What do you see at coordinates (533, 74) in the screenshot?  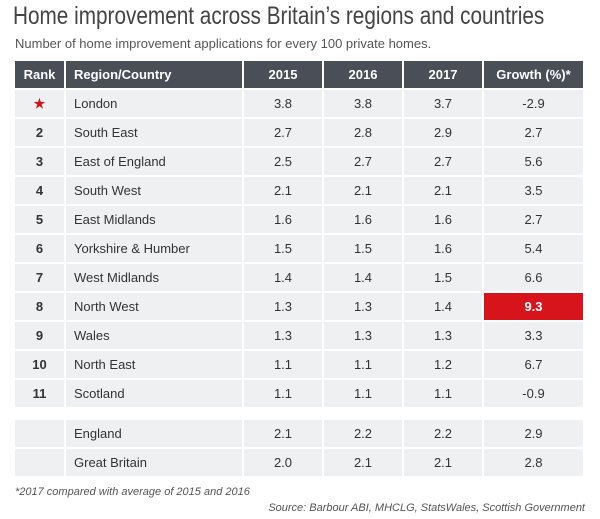 I see `header-growth: Growth (%)*` at bounding box center [533, 74].